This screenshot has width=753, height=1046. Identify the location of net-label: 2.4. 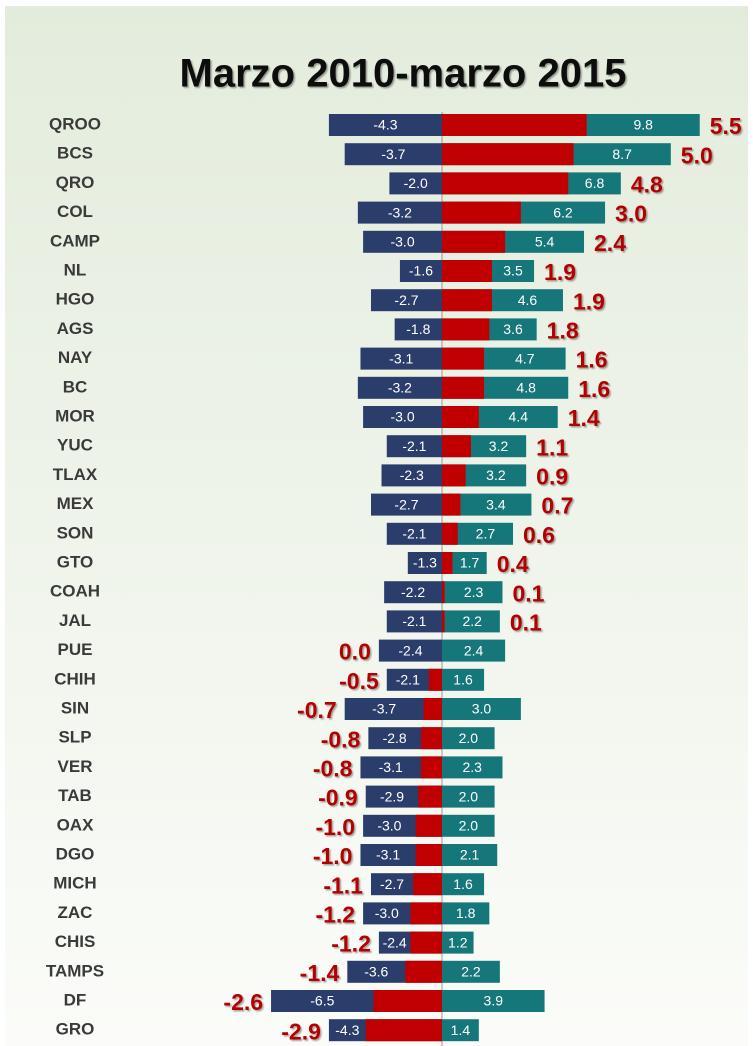
(610, 243).